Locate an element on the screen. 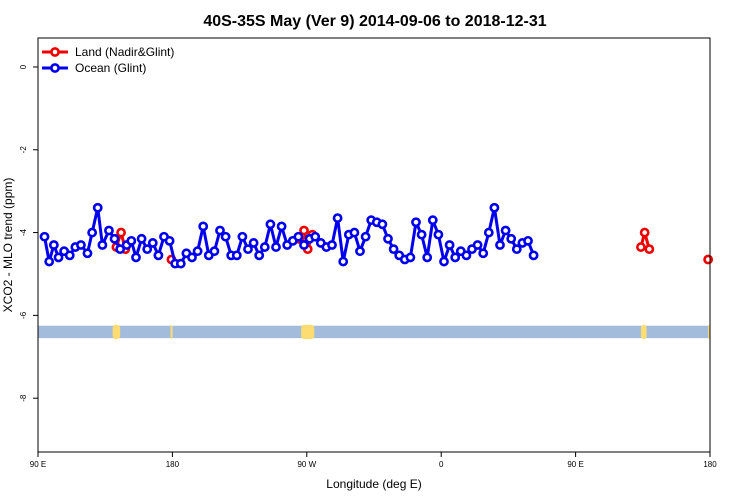 The image size is (750, 500). x-tick-label: 90 W is located at coordinates (306, 464).